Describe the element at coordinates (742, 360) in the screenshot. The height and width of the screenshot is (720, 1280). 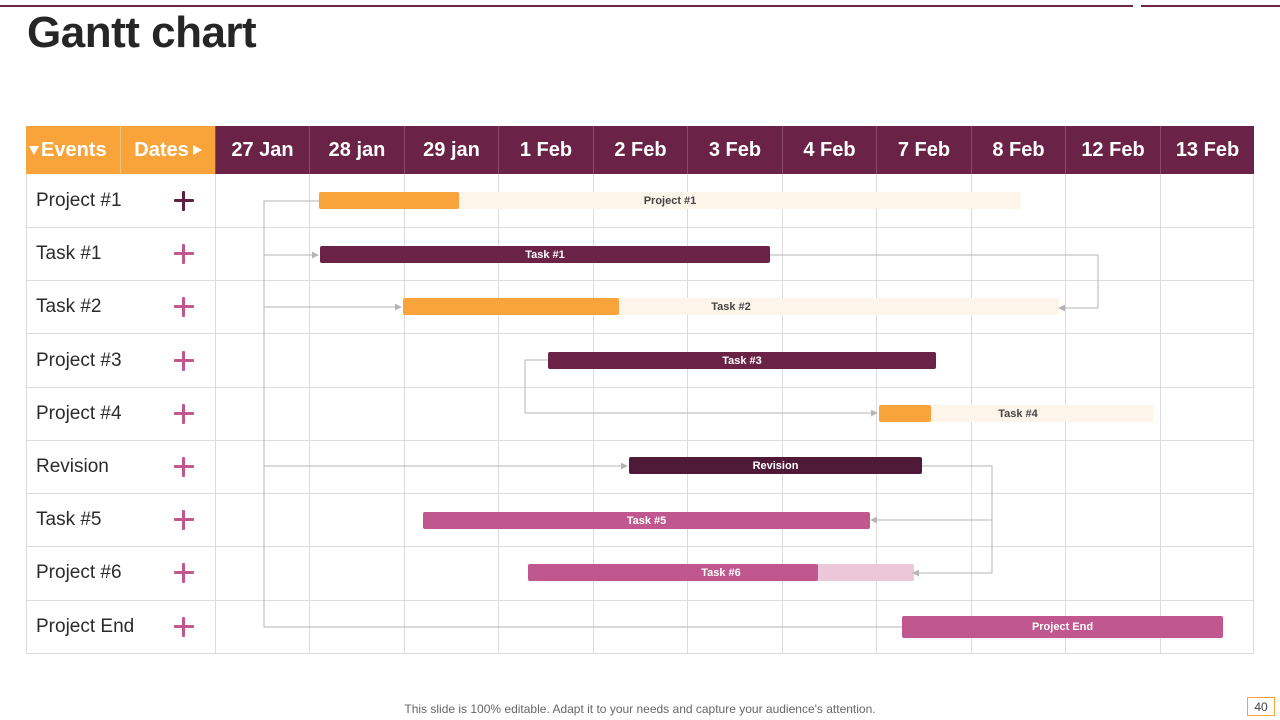
I see `bar-label: Task #3` at that location.